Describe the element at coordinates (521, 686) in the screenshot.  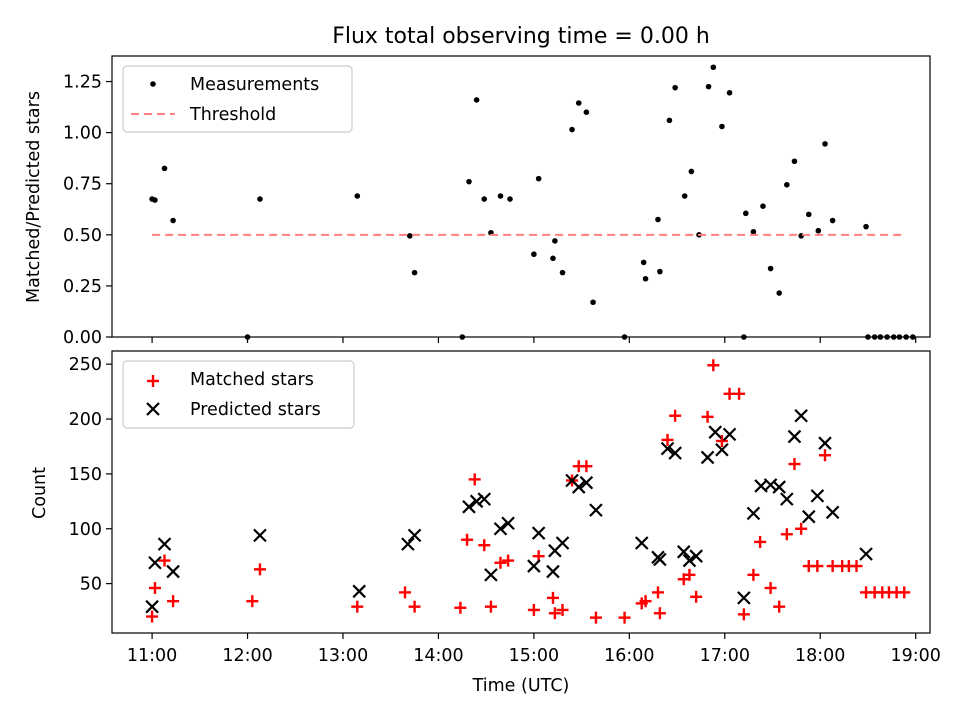
I see `x-axis-label: Time (UTC)` at that location.